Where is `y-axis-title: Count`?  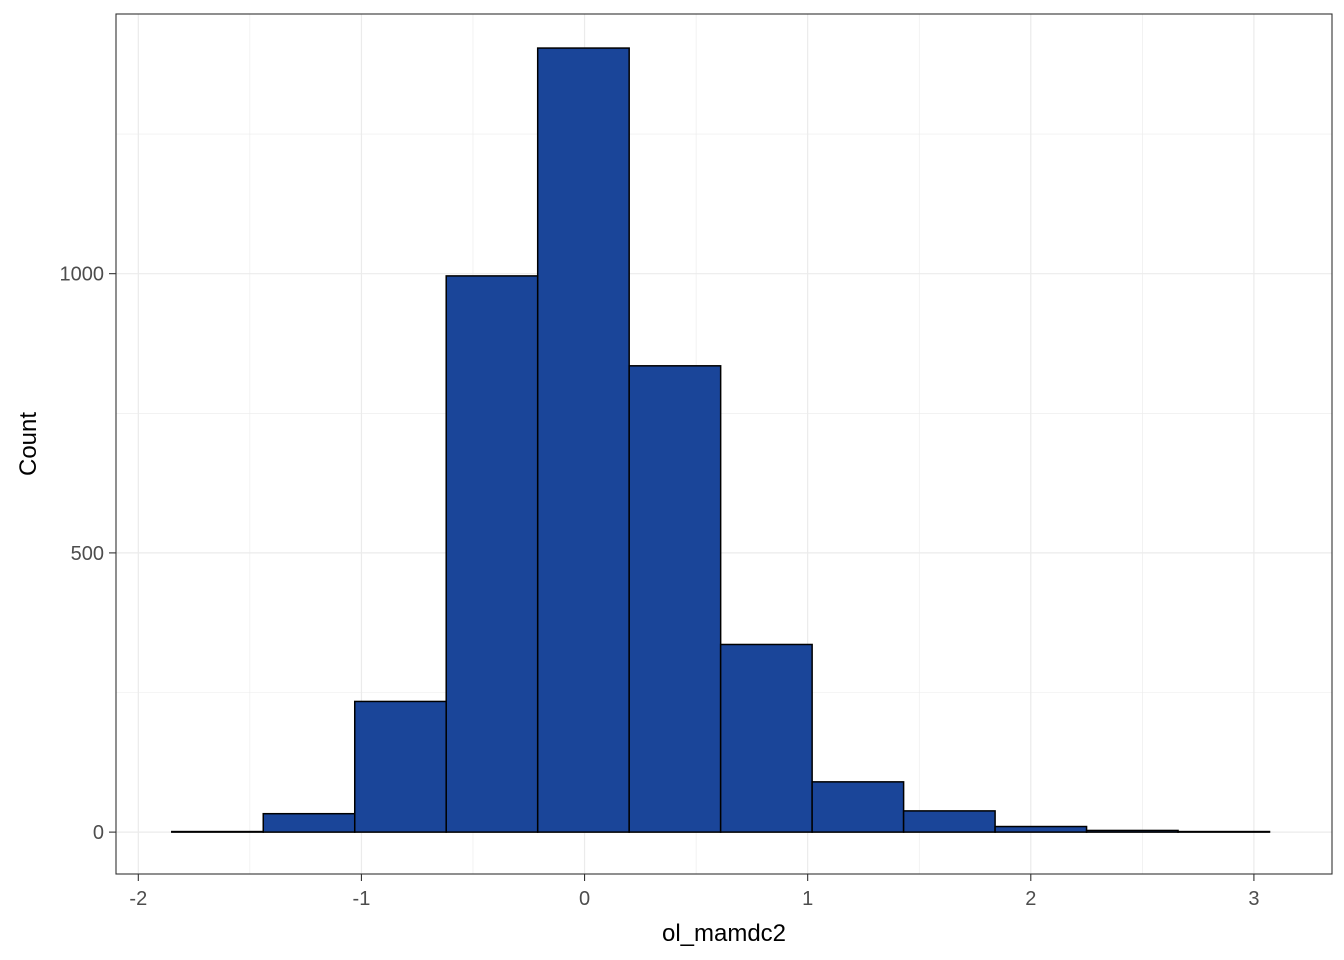 y-axis-title: Count is located at coordinates (28, 444).